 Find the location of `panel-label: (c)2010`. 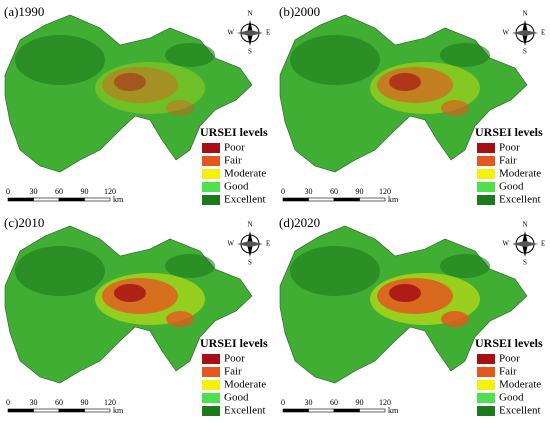

panel-label: (c)2010 is located at coordinates (24, 222).